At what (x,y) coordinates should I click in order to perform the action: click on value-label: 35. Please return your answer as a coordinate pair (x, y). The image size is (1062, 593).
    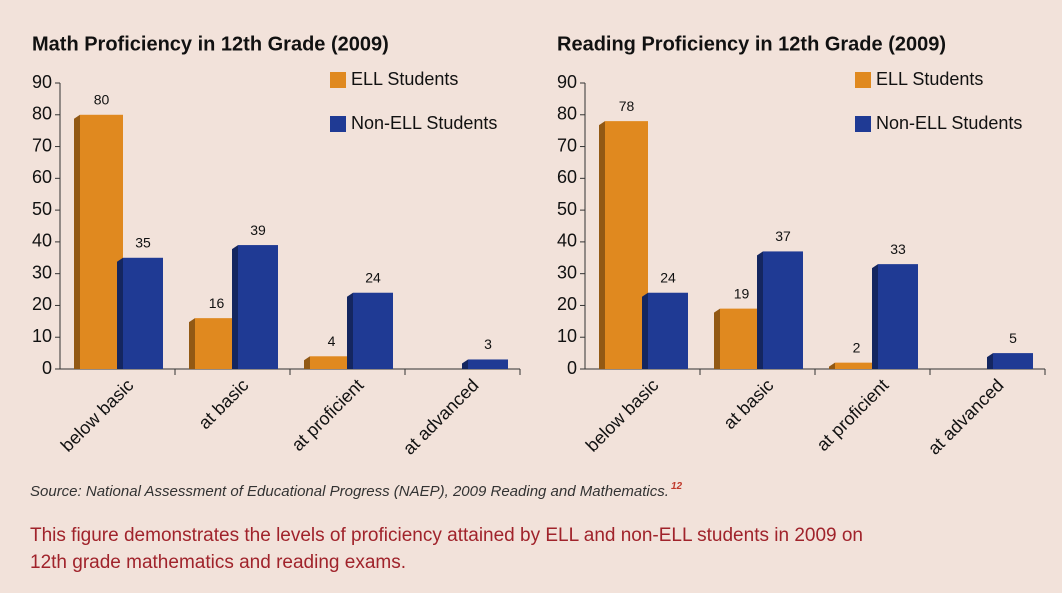
    Looking at the image, I should click on (143, 242).